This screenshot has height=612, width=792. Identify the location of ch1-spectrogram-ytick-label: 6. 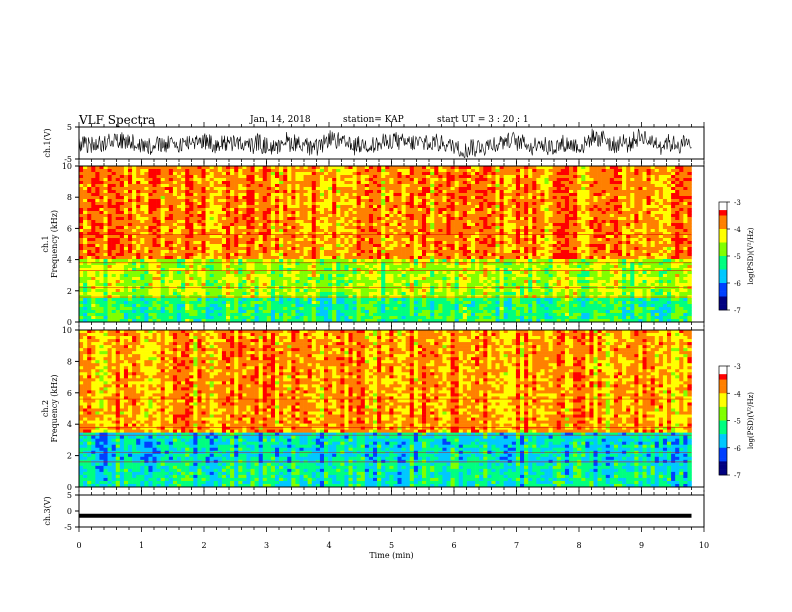
(69, 228).